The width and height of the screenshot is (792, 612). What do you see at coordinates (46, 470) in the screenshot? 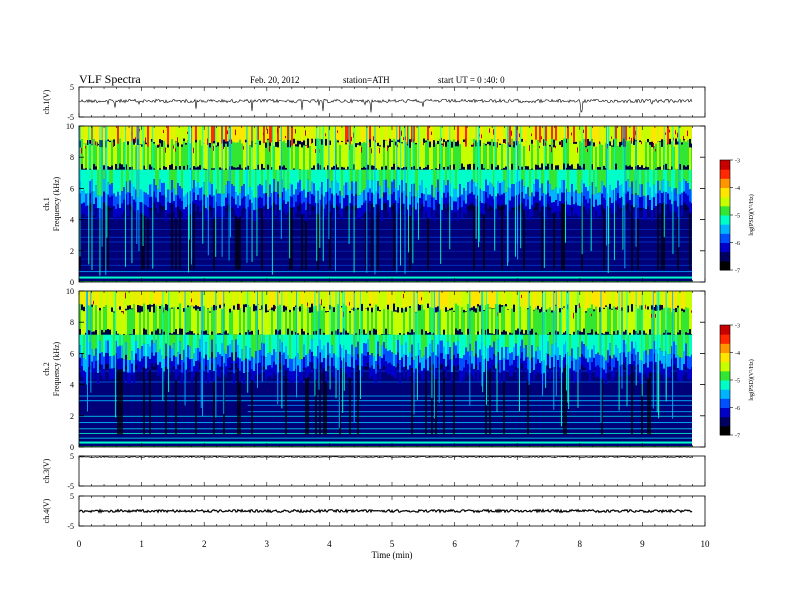
I see `y-axis-voltage-label: ch.3(V)` at bounding box center [46, 470].